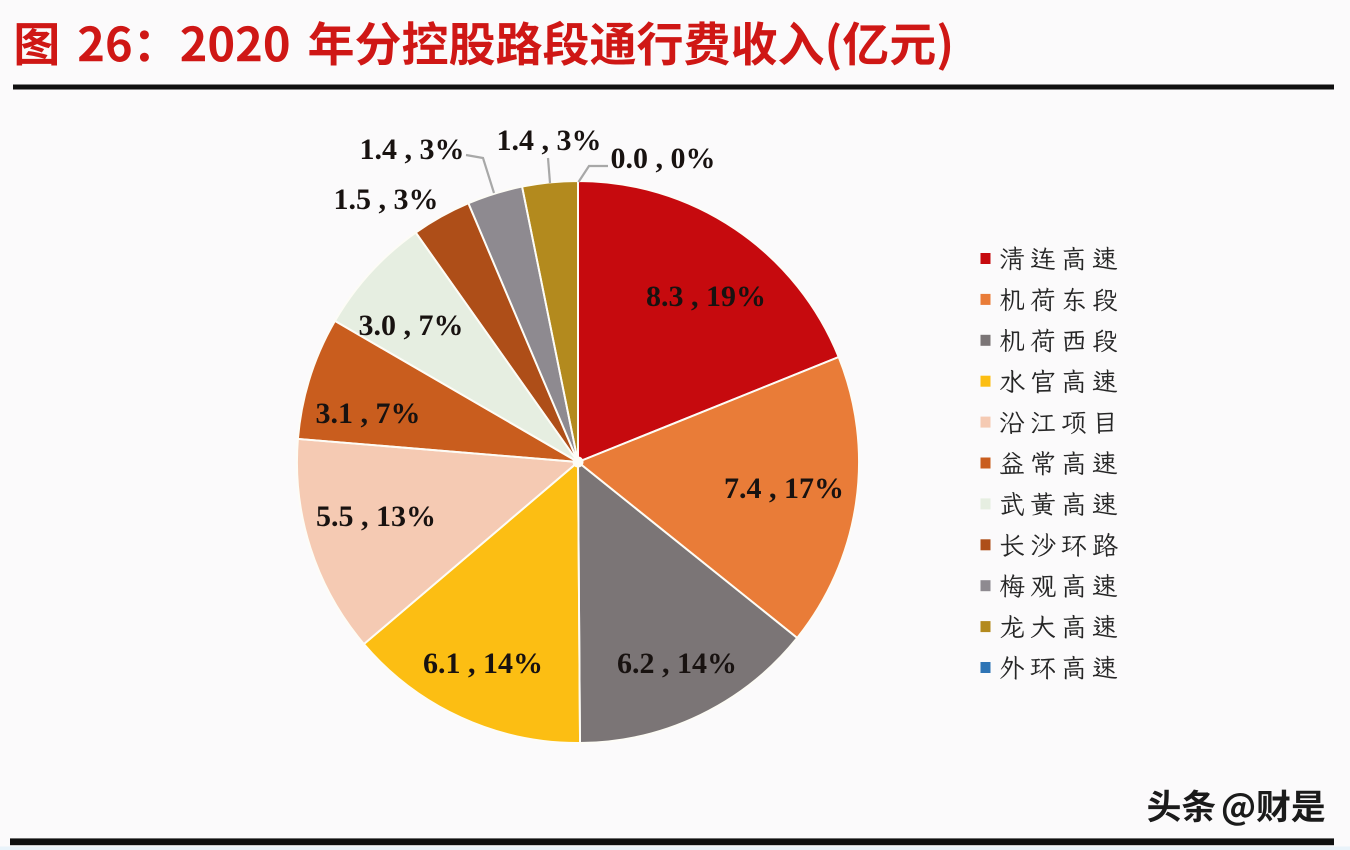  I want to click on svg-text: 5.5 , 13%, so click(376, 516).